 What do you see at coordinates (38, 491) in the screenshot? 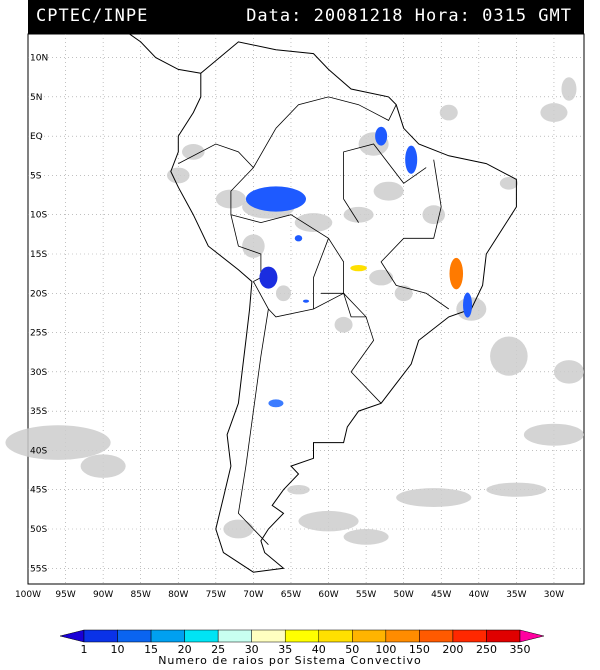
I see `lat-label: 45S` at bounding box center [38, 491].